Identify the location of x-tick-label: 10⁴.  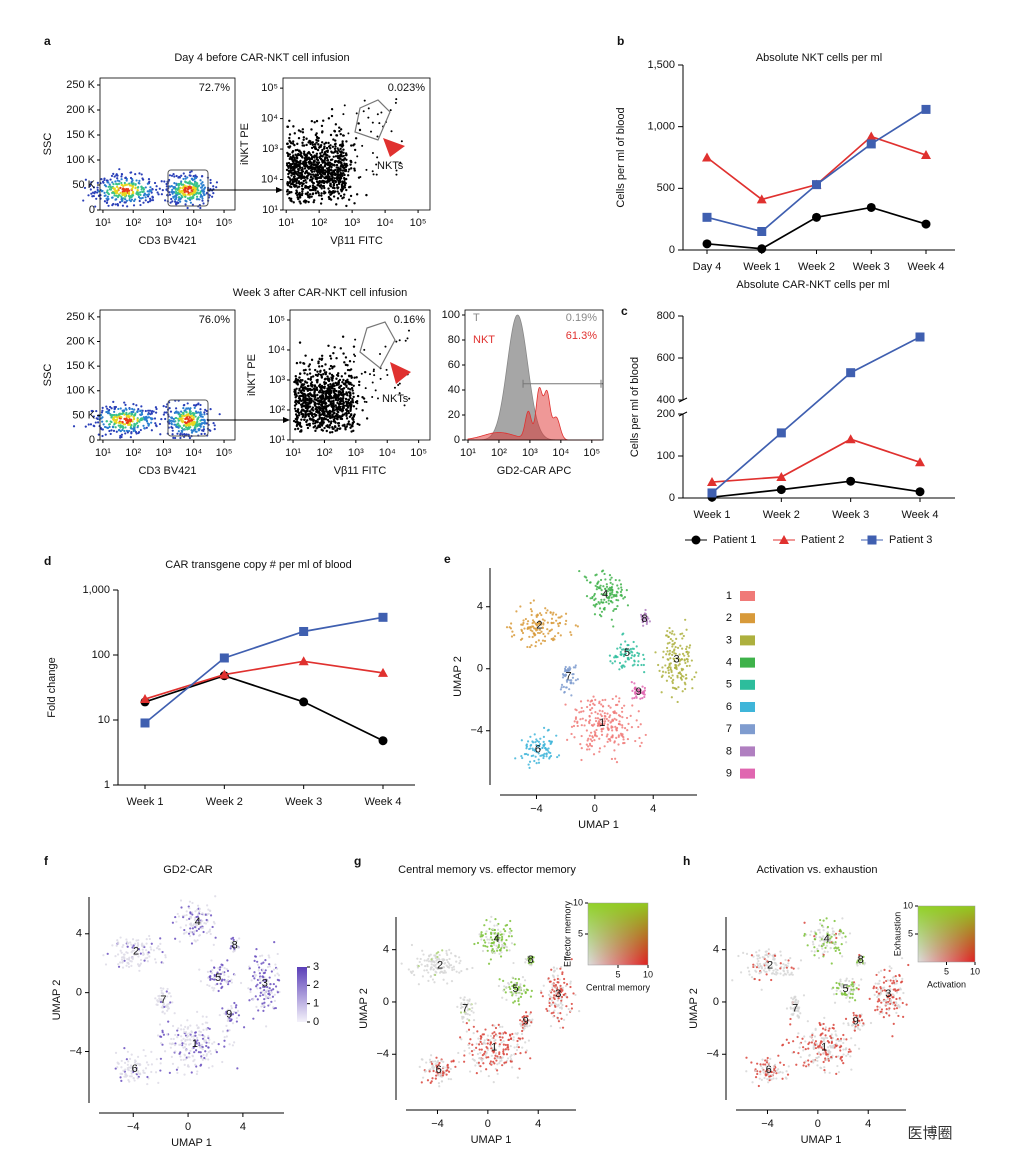
(385, 223).